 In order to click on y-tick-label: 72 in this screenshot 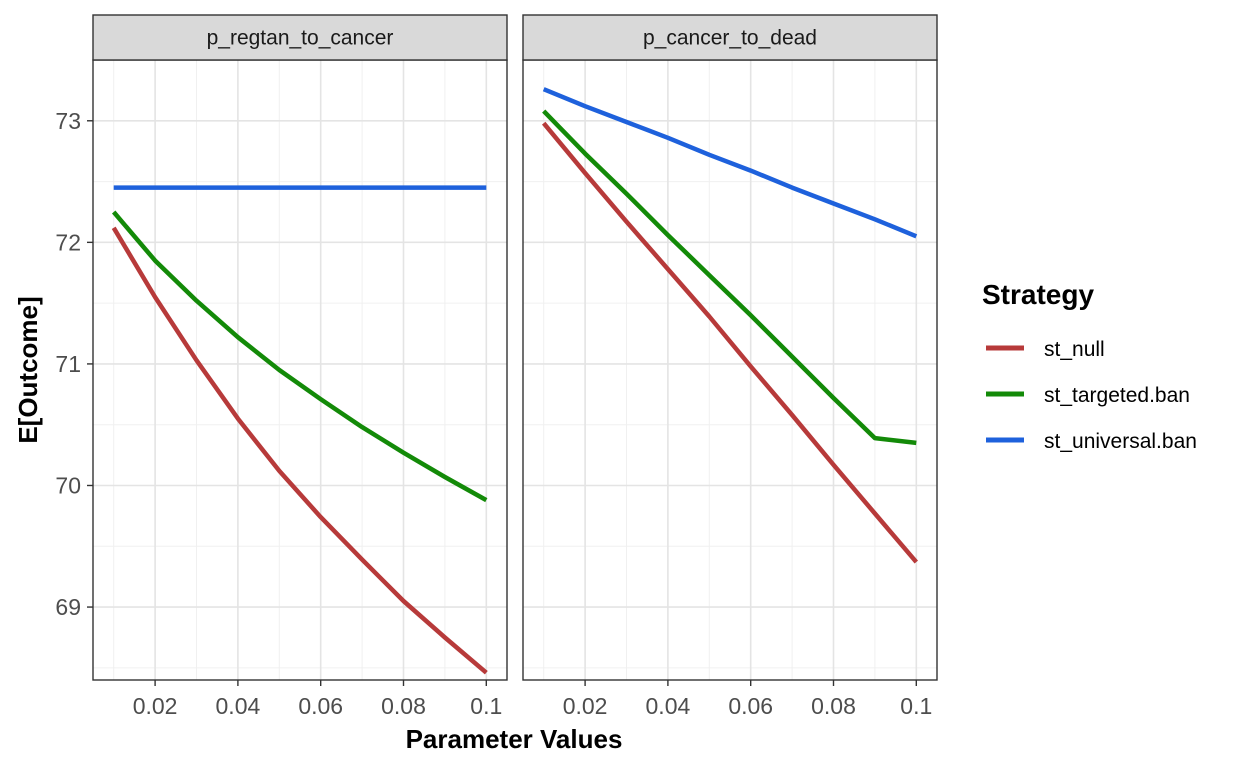, I will do `click(68, 242)`.